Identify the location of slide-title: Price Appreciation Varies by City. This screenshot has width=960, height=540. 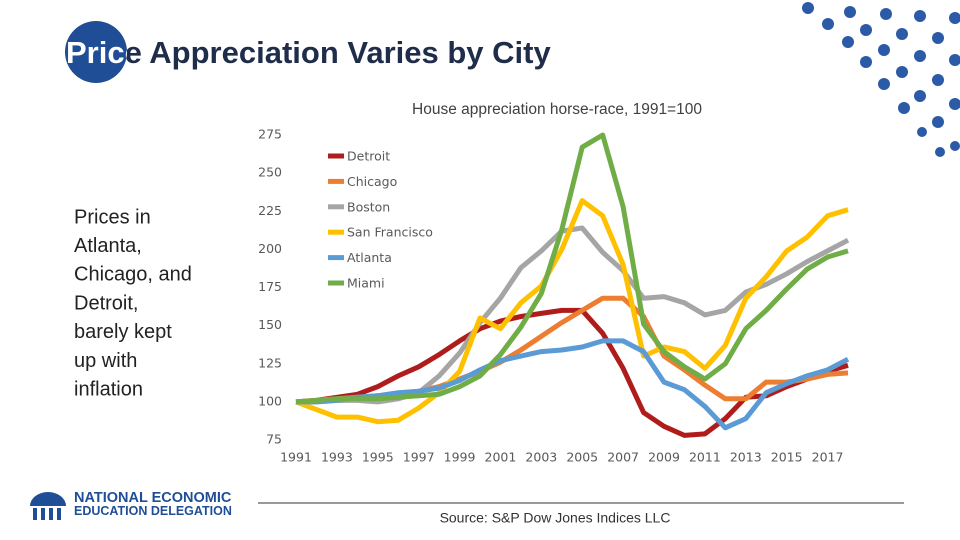
(308, 52).